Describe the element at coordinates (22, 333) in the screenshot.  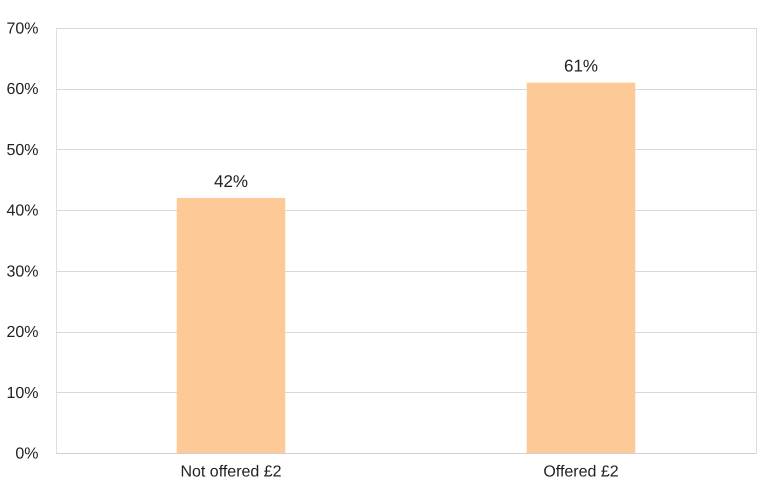
I see `y-tick-label: 20%` at that location.